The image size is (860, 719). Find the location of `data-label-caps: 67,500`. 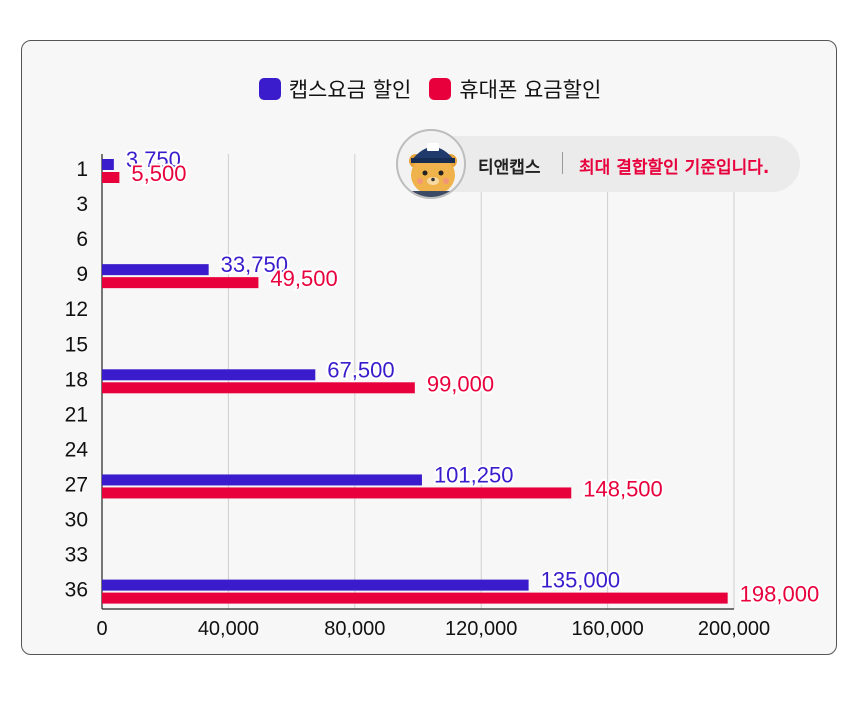

data-label-caps: 67,500 is located at coordinates (360, 369).